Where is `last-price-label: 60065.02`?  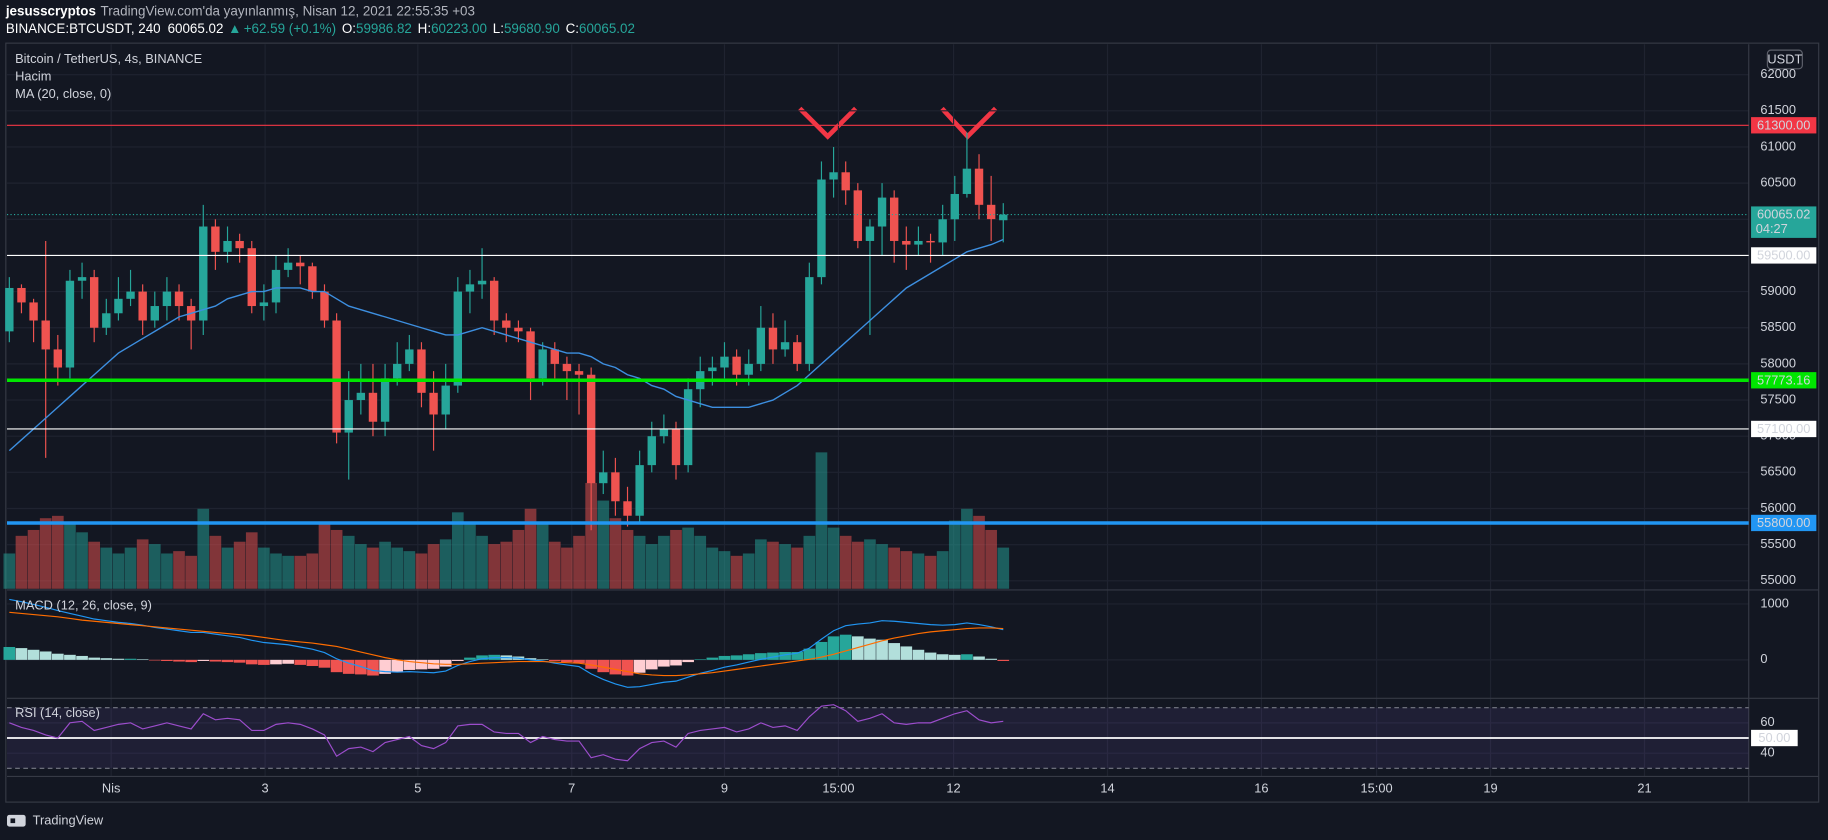
last-price-label: 60065.02 is located at coordinates (1783, 214).